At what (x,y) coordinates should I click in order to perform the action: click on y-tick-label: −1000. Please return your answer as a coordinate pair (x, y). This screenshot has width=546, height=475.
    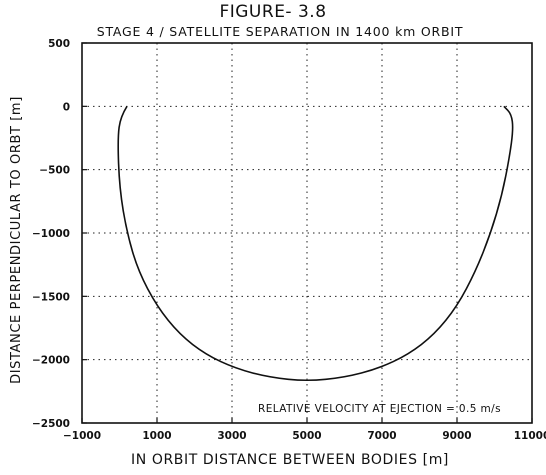
    Looking at the image, I should click on (51, 234).